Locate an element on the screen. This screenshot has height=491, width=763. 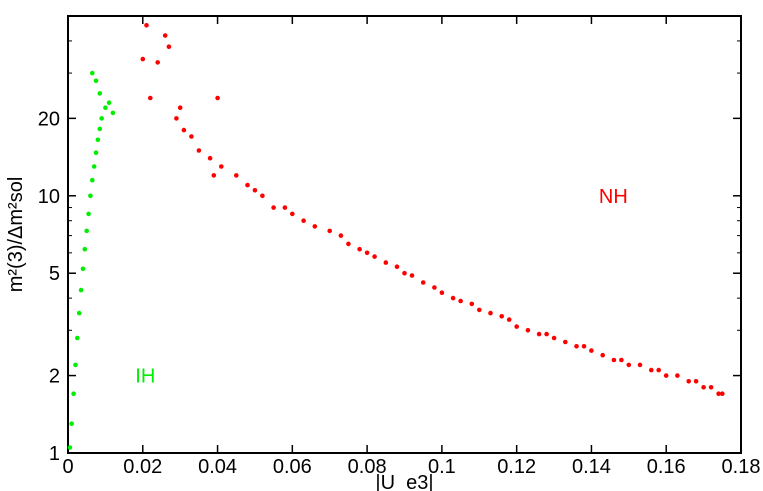
y-tick-label: 5 is located at coordinates (54, 274).